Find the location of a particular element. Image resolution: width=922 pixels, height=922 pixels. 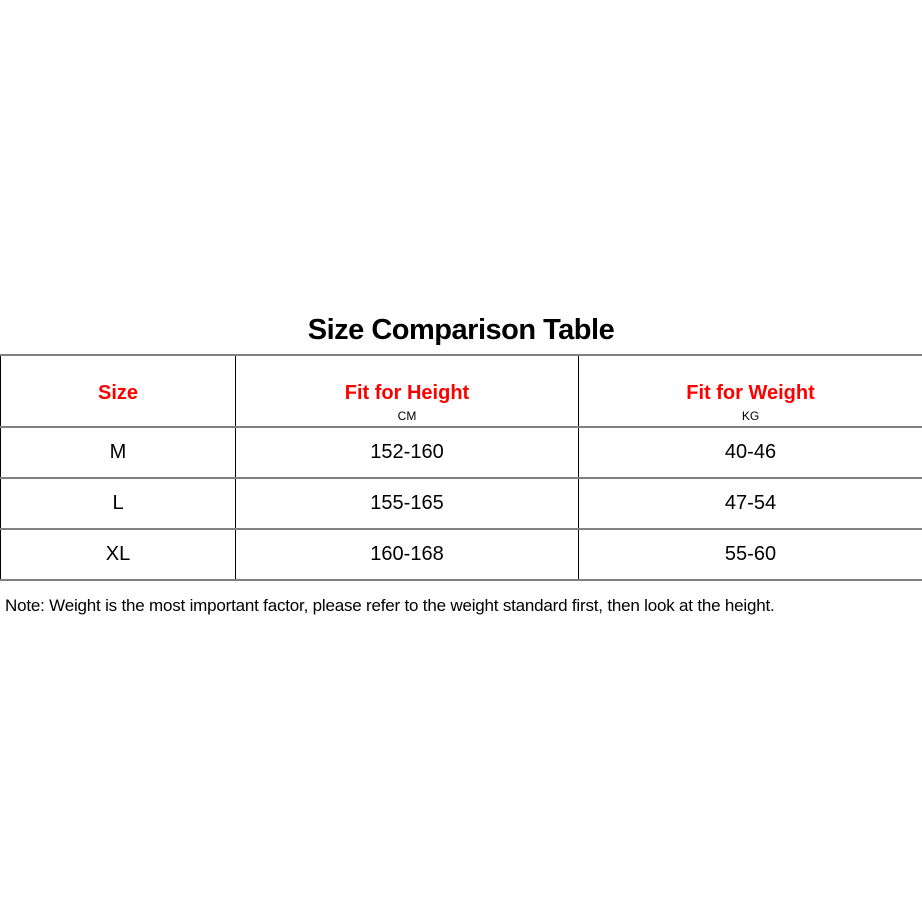

header-label: Size is located at coordinates (118, 393).